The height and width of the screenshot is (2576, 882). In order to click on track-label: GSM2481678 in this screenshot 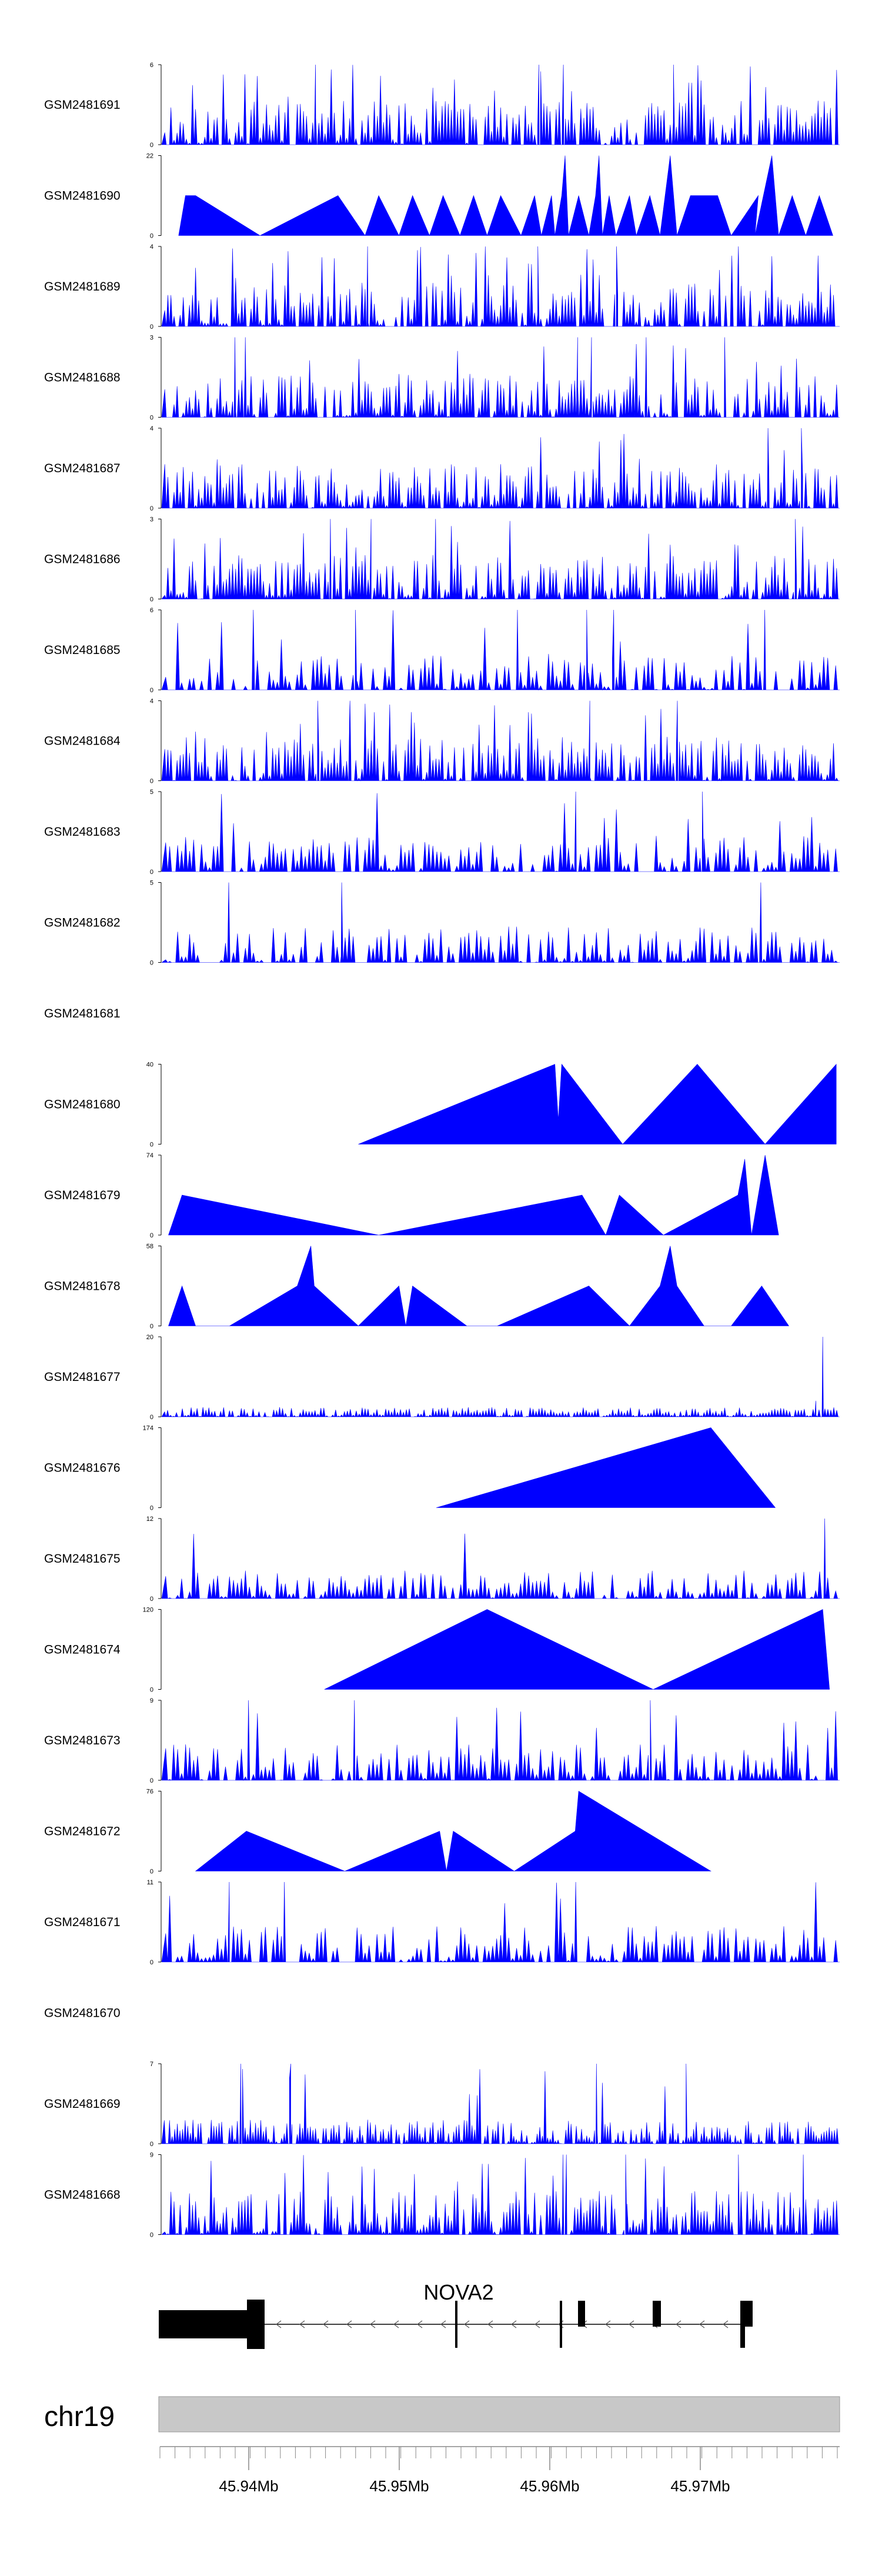, I will do `click(82, 1286)`.